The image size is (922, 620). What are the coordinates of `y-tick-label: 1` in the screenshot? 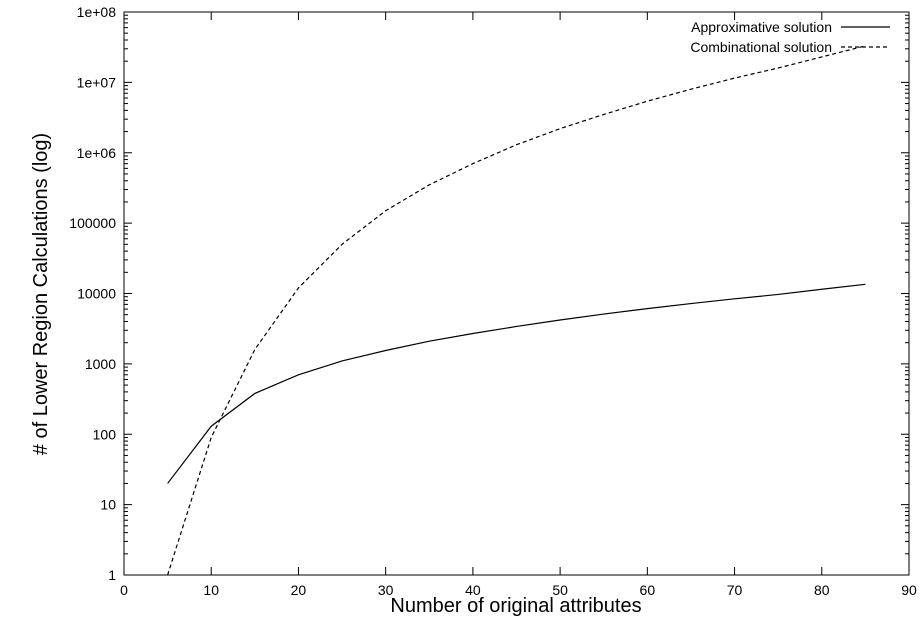 It's located at (112, 575).